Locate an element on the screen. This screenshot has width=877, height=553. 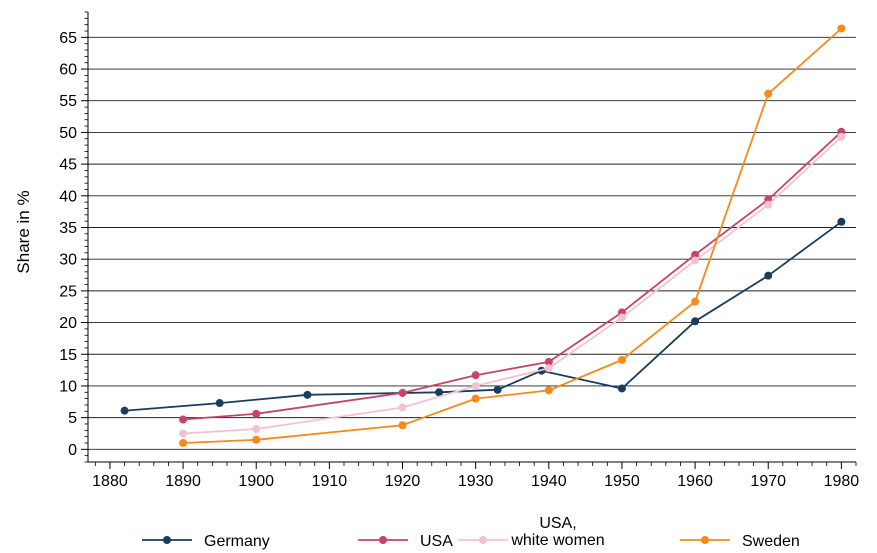
x-tick-label: 1930 is located at coordinates (476, 481).